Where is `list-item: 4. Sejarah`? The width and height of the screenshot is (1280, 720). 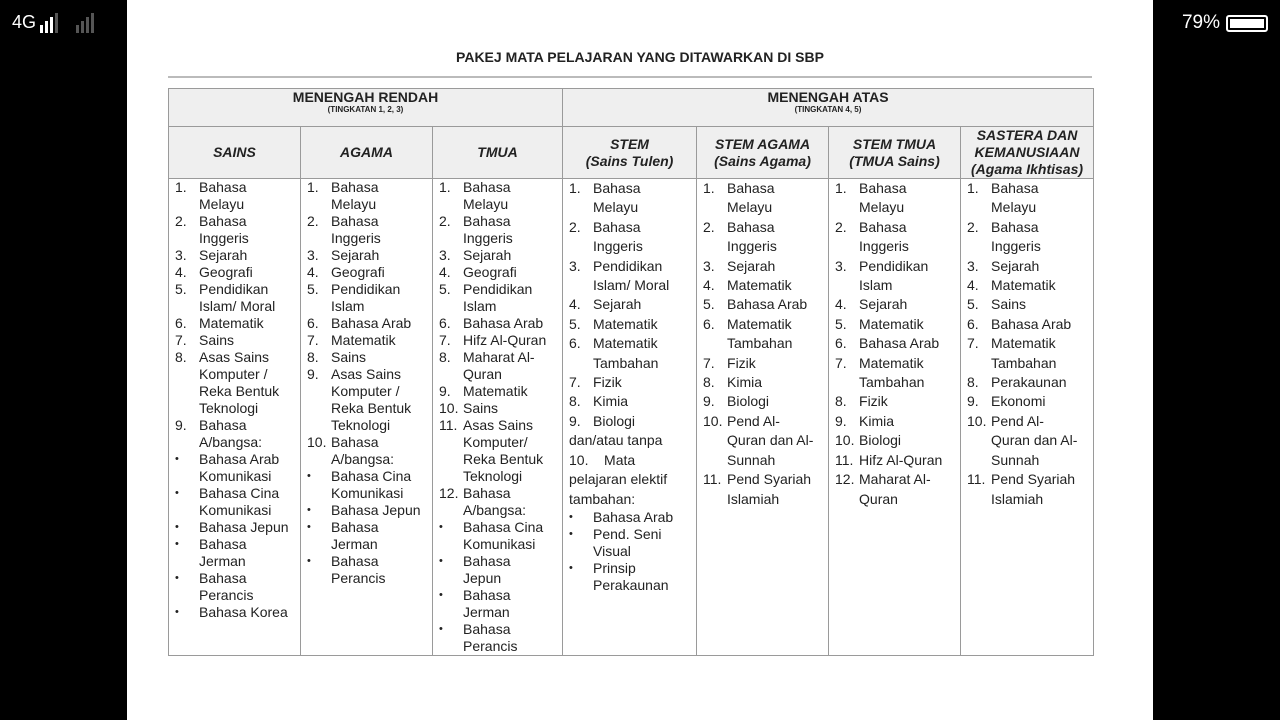
list-item: 4. Sejarah is located at coordinates (894, 304).